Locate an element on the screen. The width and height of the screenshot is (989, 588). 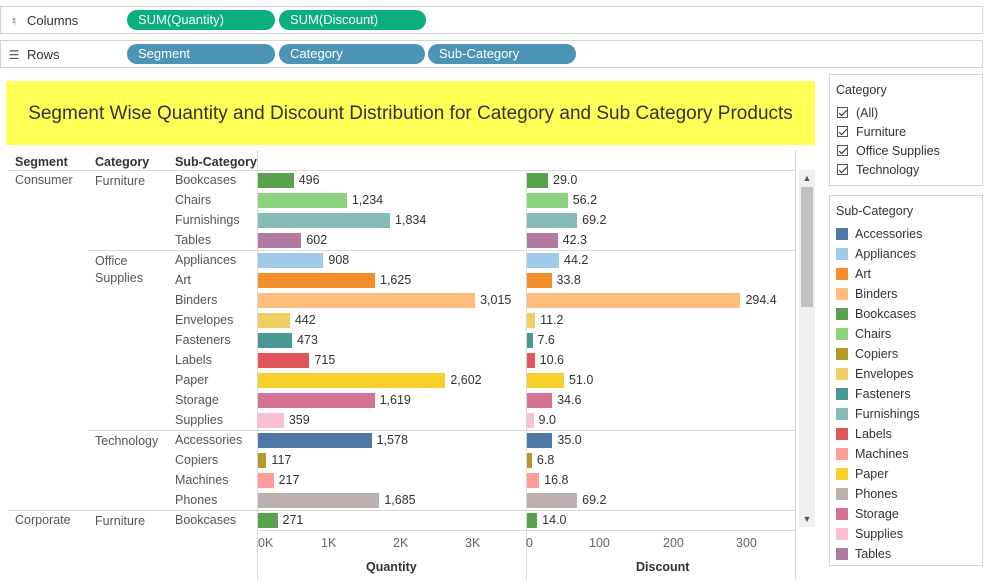
category-filter-furniture: Furniture is located at coordinates (906, 131).